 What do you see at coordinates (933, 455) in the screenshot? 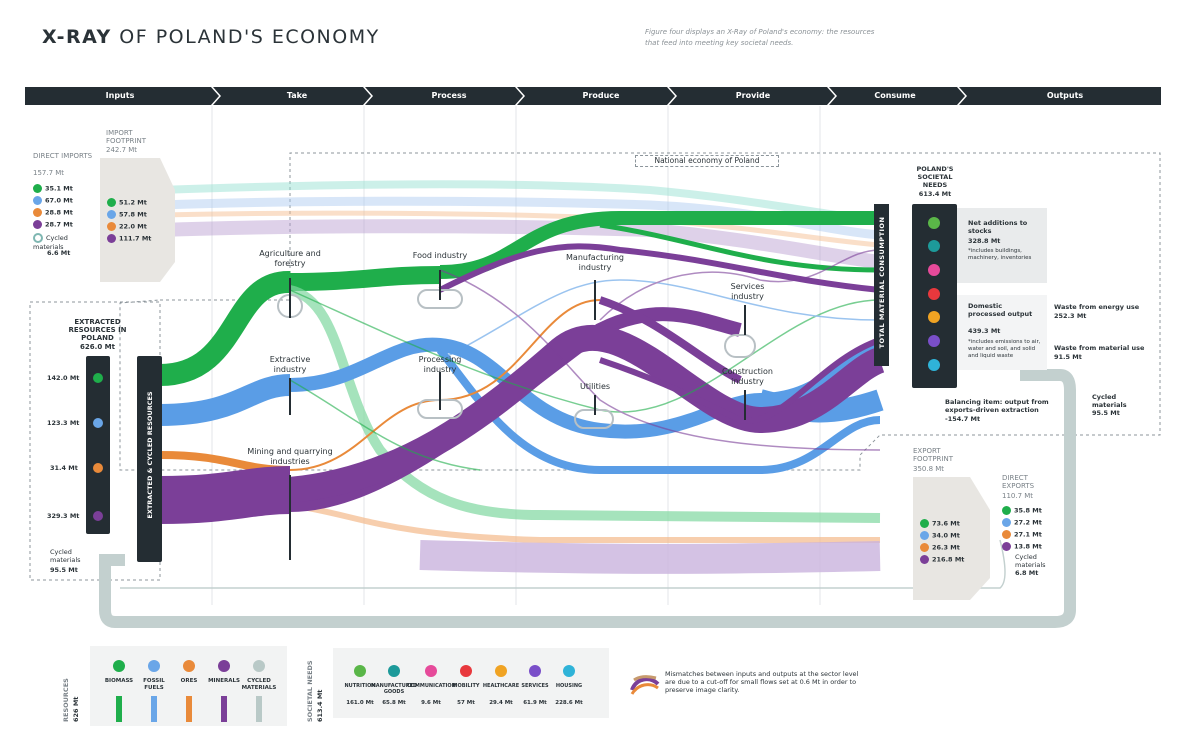
I see `export-footprint-label: EXPORT FOOTPRINT` at bounding box center [933, 455].